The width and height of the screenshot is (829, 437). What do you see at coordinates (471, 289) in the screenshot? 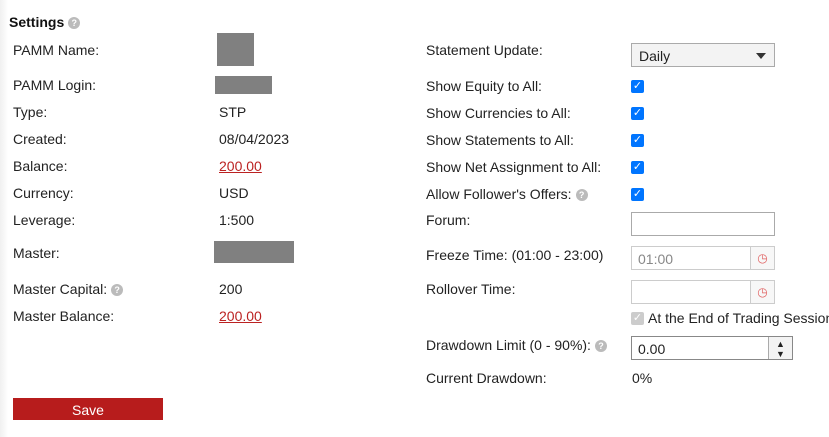
I see `rollover-time-label: Rollover Time:` at bounding box center [471, 289].